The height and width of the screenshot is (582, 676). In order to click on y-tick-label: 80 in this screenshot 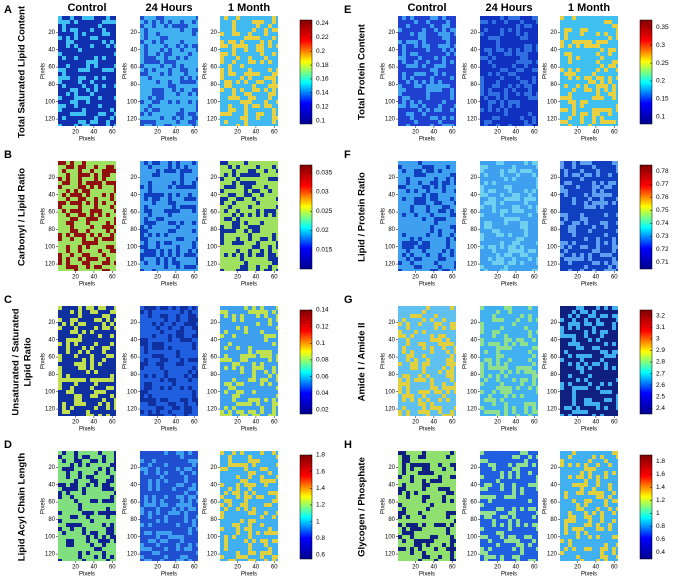, I will do `click(133, 375)`.